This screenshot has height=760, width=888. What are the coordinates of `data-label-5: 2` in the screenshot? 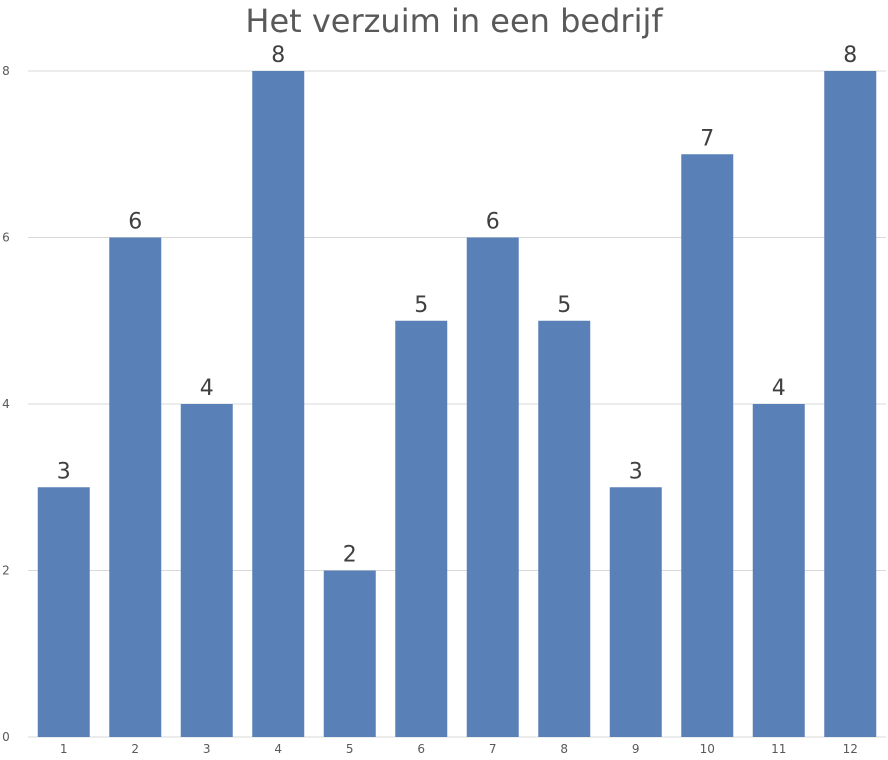 It's located at (350, 555).